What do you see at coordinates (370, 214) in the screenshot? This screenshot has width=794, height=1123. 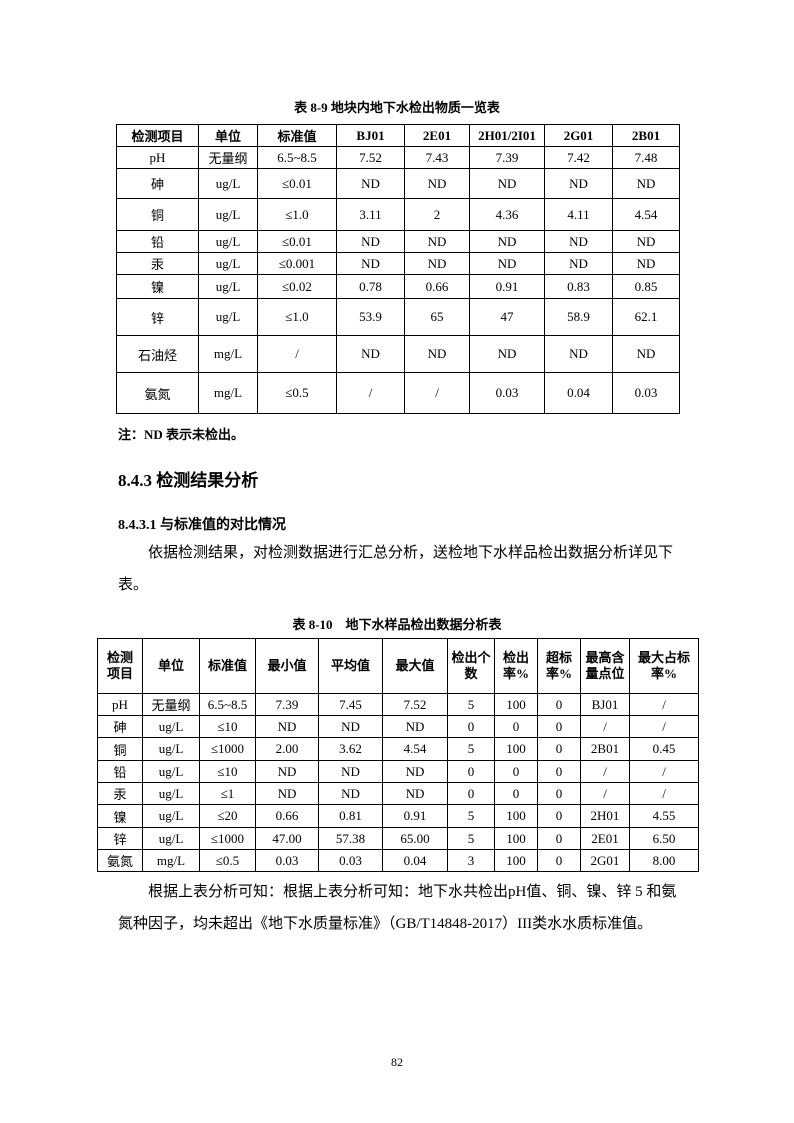 I see `table-cell: 3.11` at bounding box center [370, 214].